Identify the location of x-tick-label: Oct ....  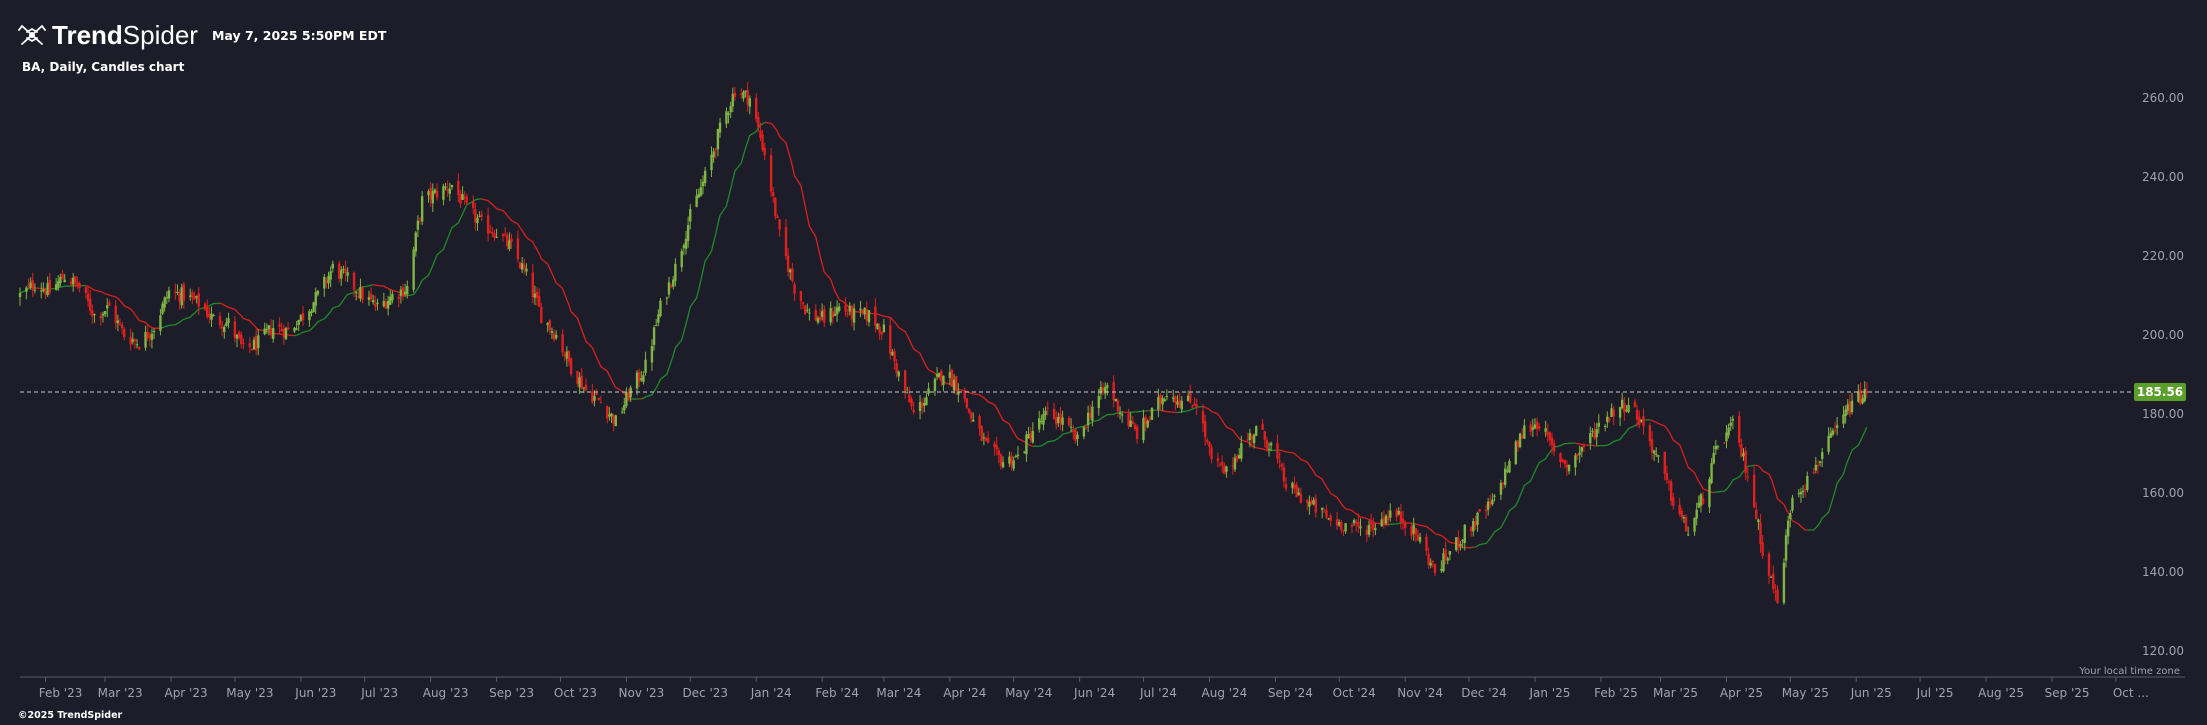
(2131, 693).